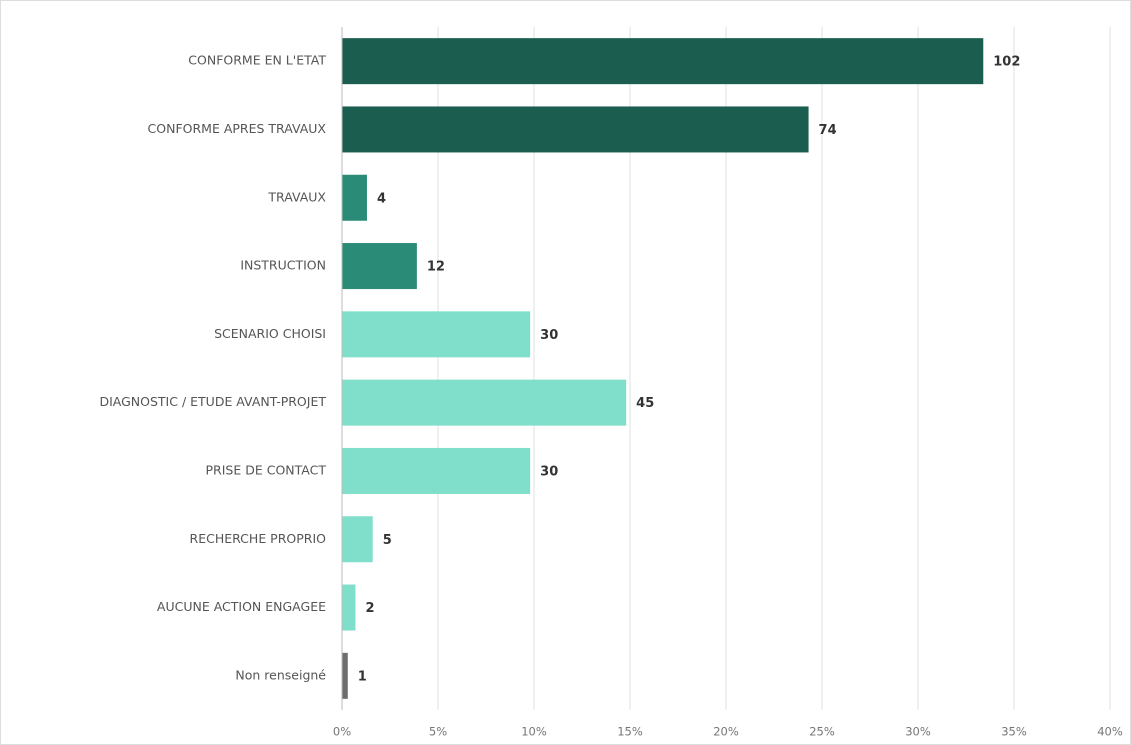 Image resolution: width=1131 pixels, height=745 pixels. What do you see at coordinates (369, 608) in the screenshot?
I see `data-label: 2` at bounding box center [369, 608].